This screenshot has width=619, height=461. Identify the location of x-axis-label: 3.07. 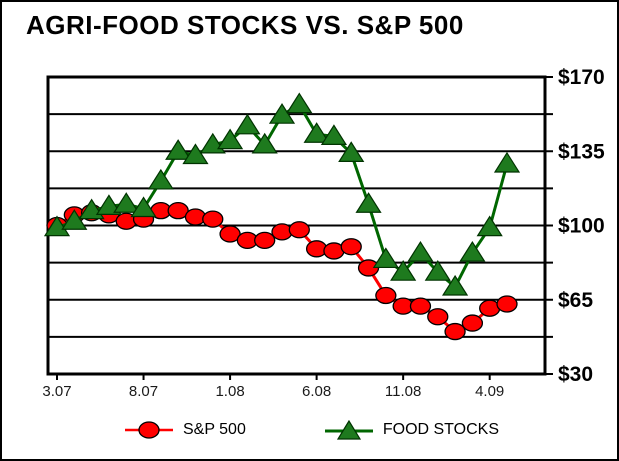
(56, 391).